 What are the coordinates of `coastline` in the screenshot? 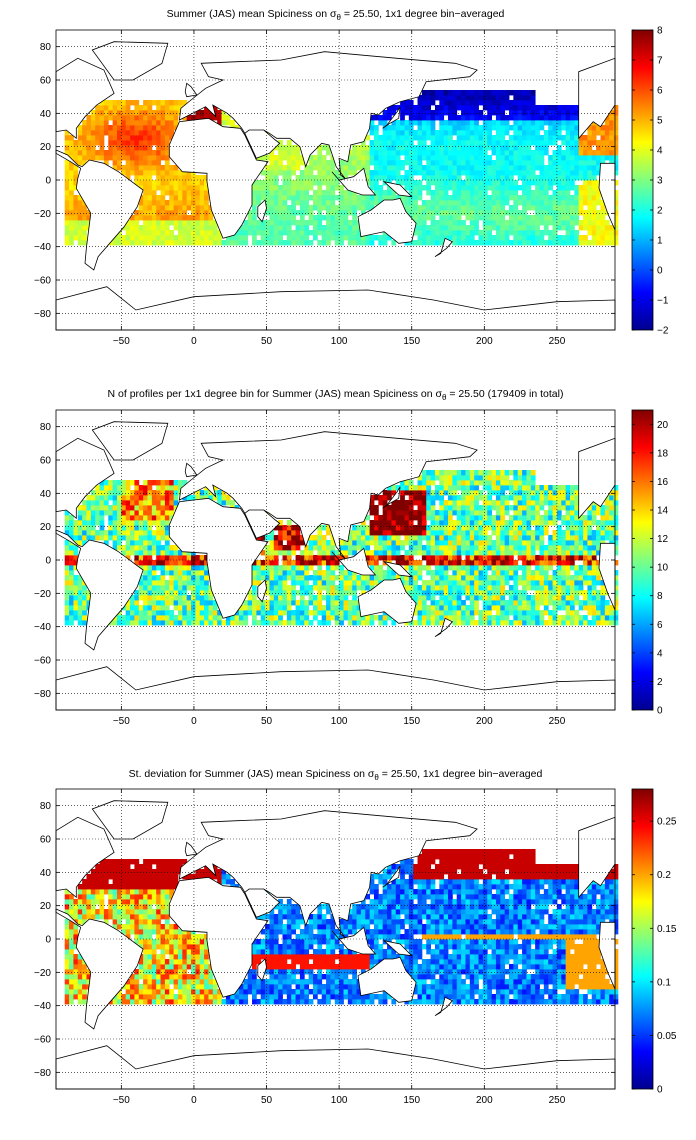 It's located at (397, 189).